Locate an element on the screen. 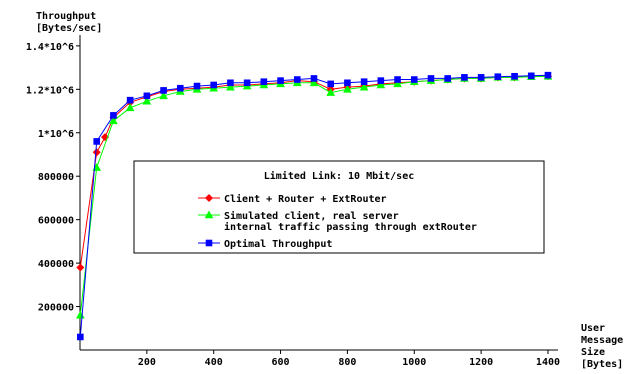 The width and height of the screenshot is (636, 374). x-tick-label: 200 is located at coordinates (147, 362).